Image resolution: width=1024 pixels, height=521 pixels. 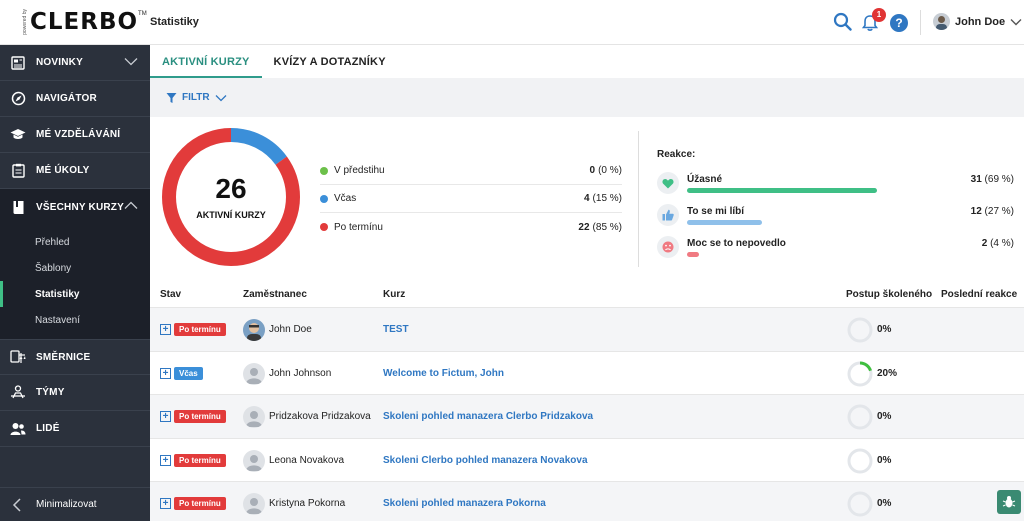 What do you see at coordinates (345, 198) in the screenshot?
I see `legend-name: Včas` at bounding box center [345, 198].